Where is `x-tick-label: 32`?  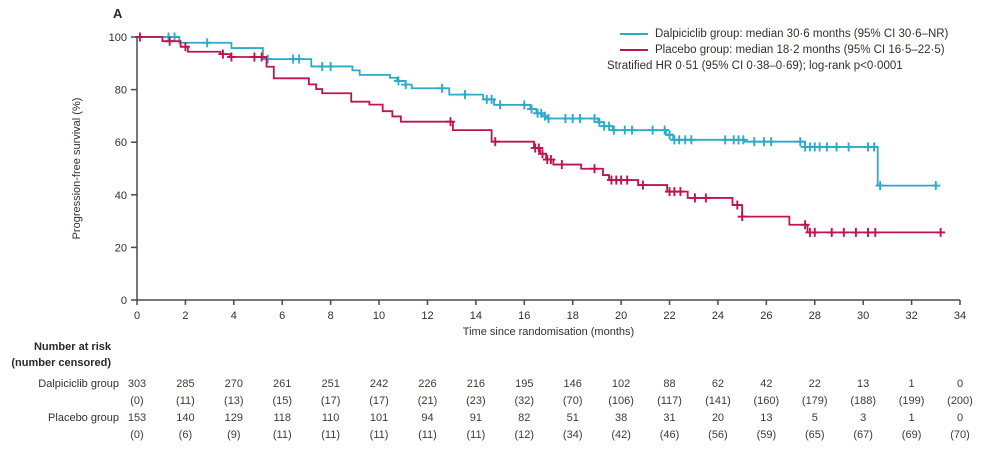 x-tick-label: 32 is located at coordinates (911, 316).